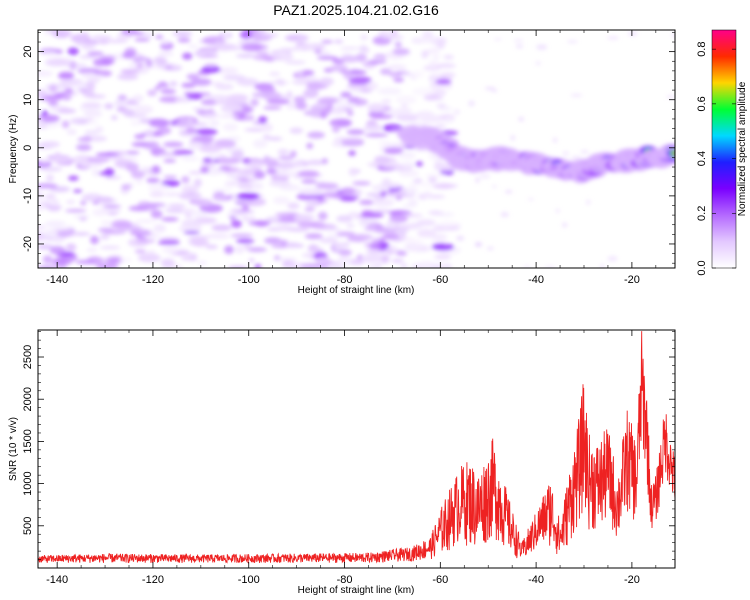 This screenshot has width=750, height=600. What do you see at coordinates (702, 158) in the screenshot?
I see `colorbar-tick-label: 0.4` at bounding box center [702, 158].